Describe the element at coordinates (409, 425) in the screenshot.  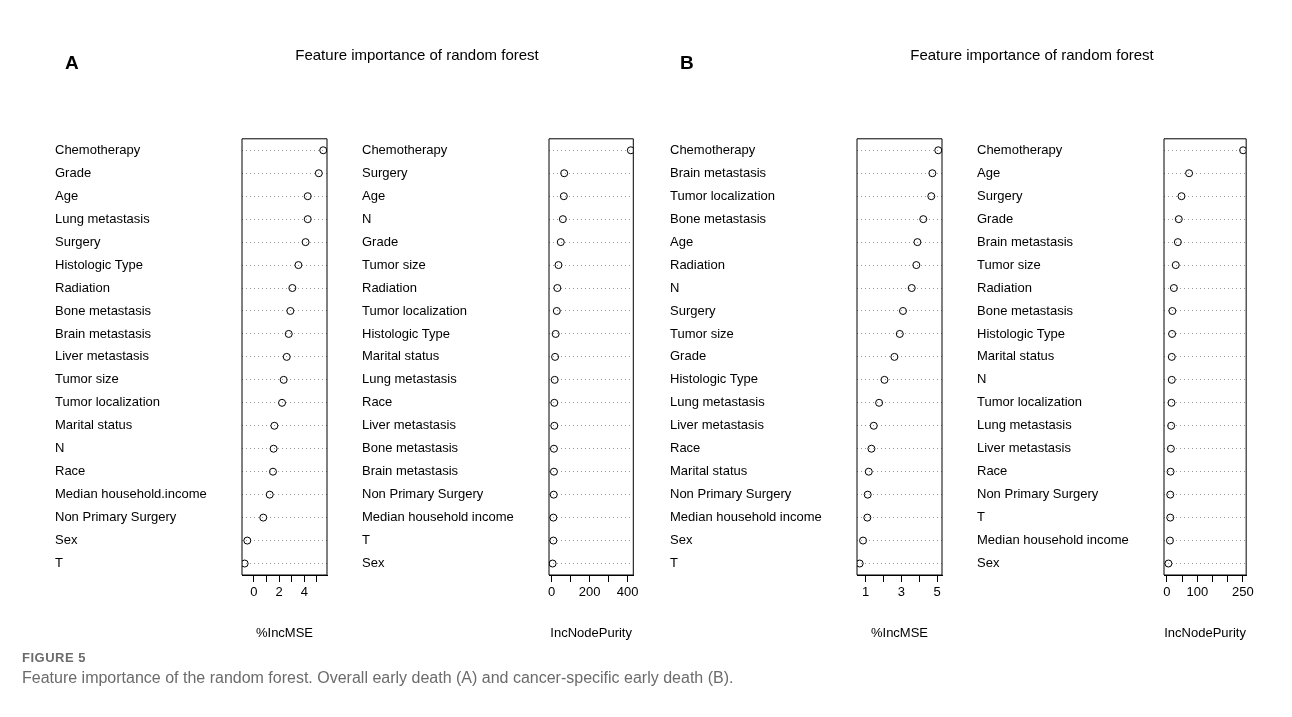
I see `y-tick-label: Liver metastasis` at that location.